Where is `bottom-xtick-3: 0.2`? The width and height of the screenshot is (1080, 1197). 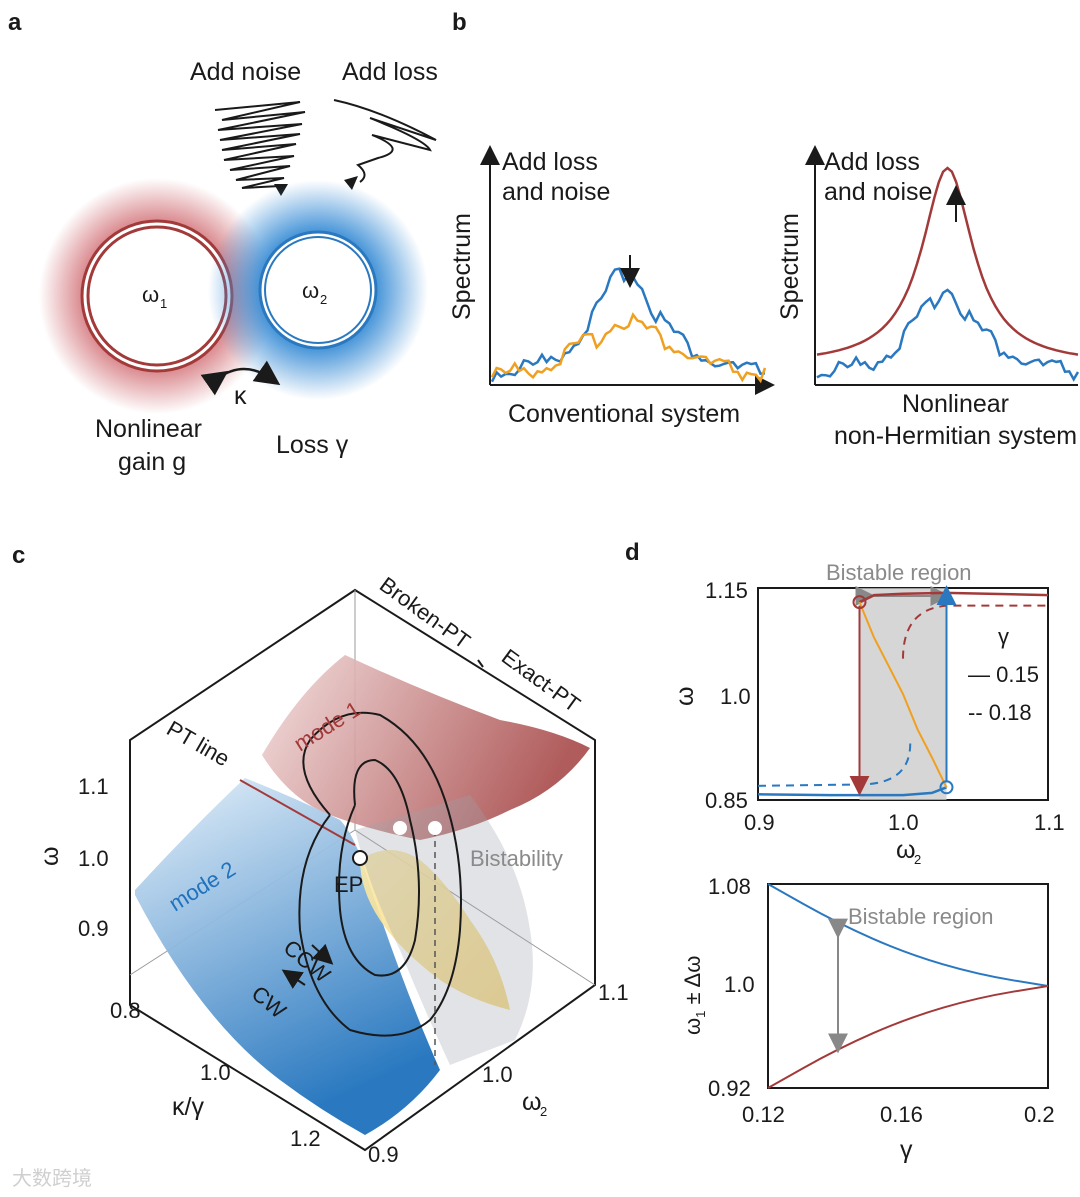
bottom-xtick-3: 0.2 is located at coordinates (1039, 1114).